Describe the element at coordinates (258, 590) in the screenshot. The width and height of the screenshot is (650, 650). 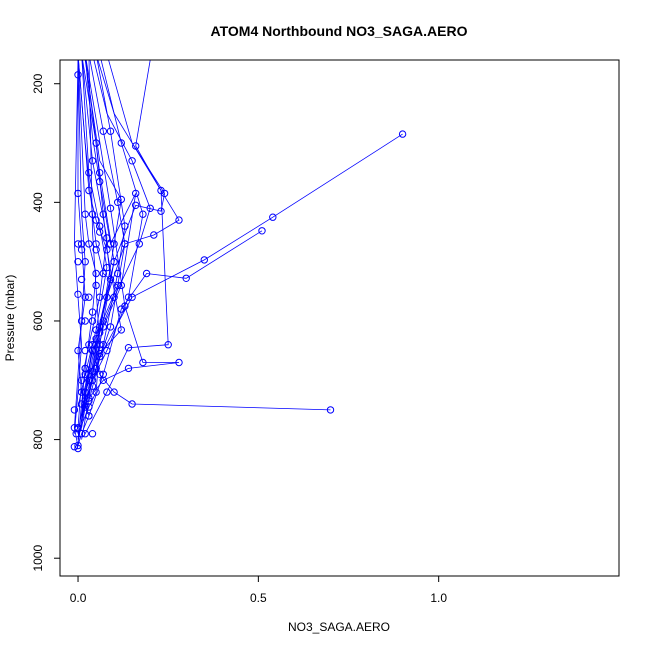
I see `x-axis: 0.0 0.5 1.0` at that location.